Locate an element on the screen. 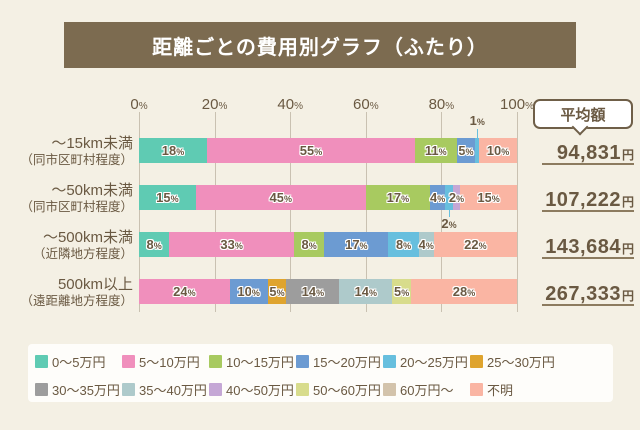 This screenshot has width=640, height=430. legend-item: 不明 is located at coordinates (513, 389).